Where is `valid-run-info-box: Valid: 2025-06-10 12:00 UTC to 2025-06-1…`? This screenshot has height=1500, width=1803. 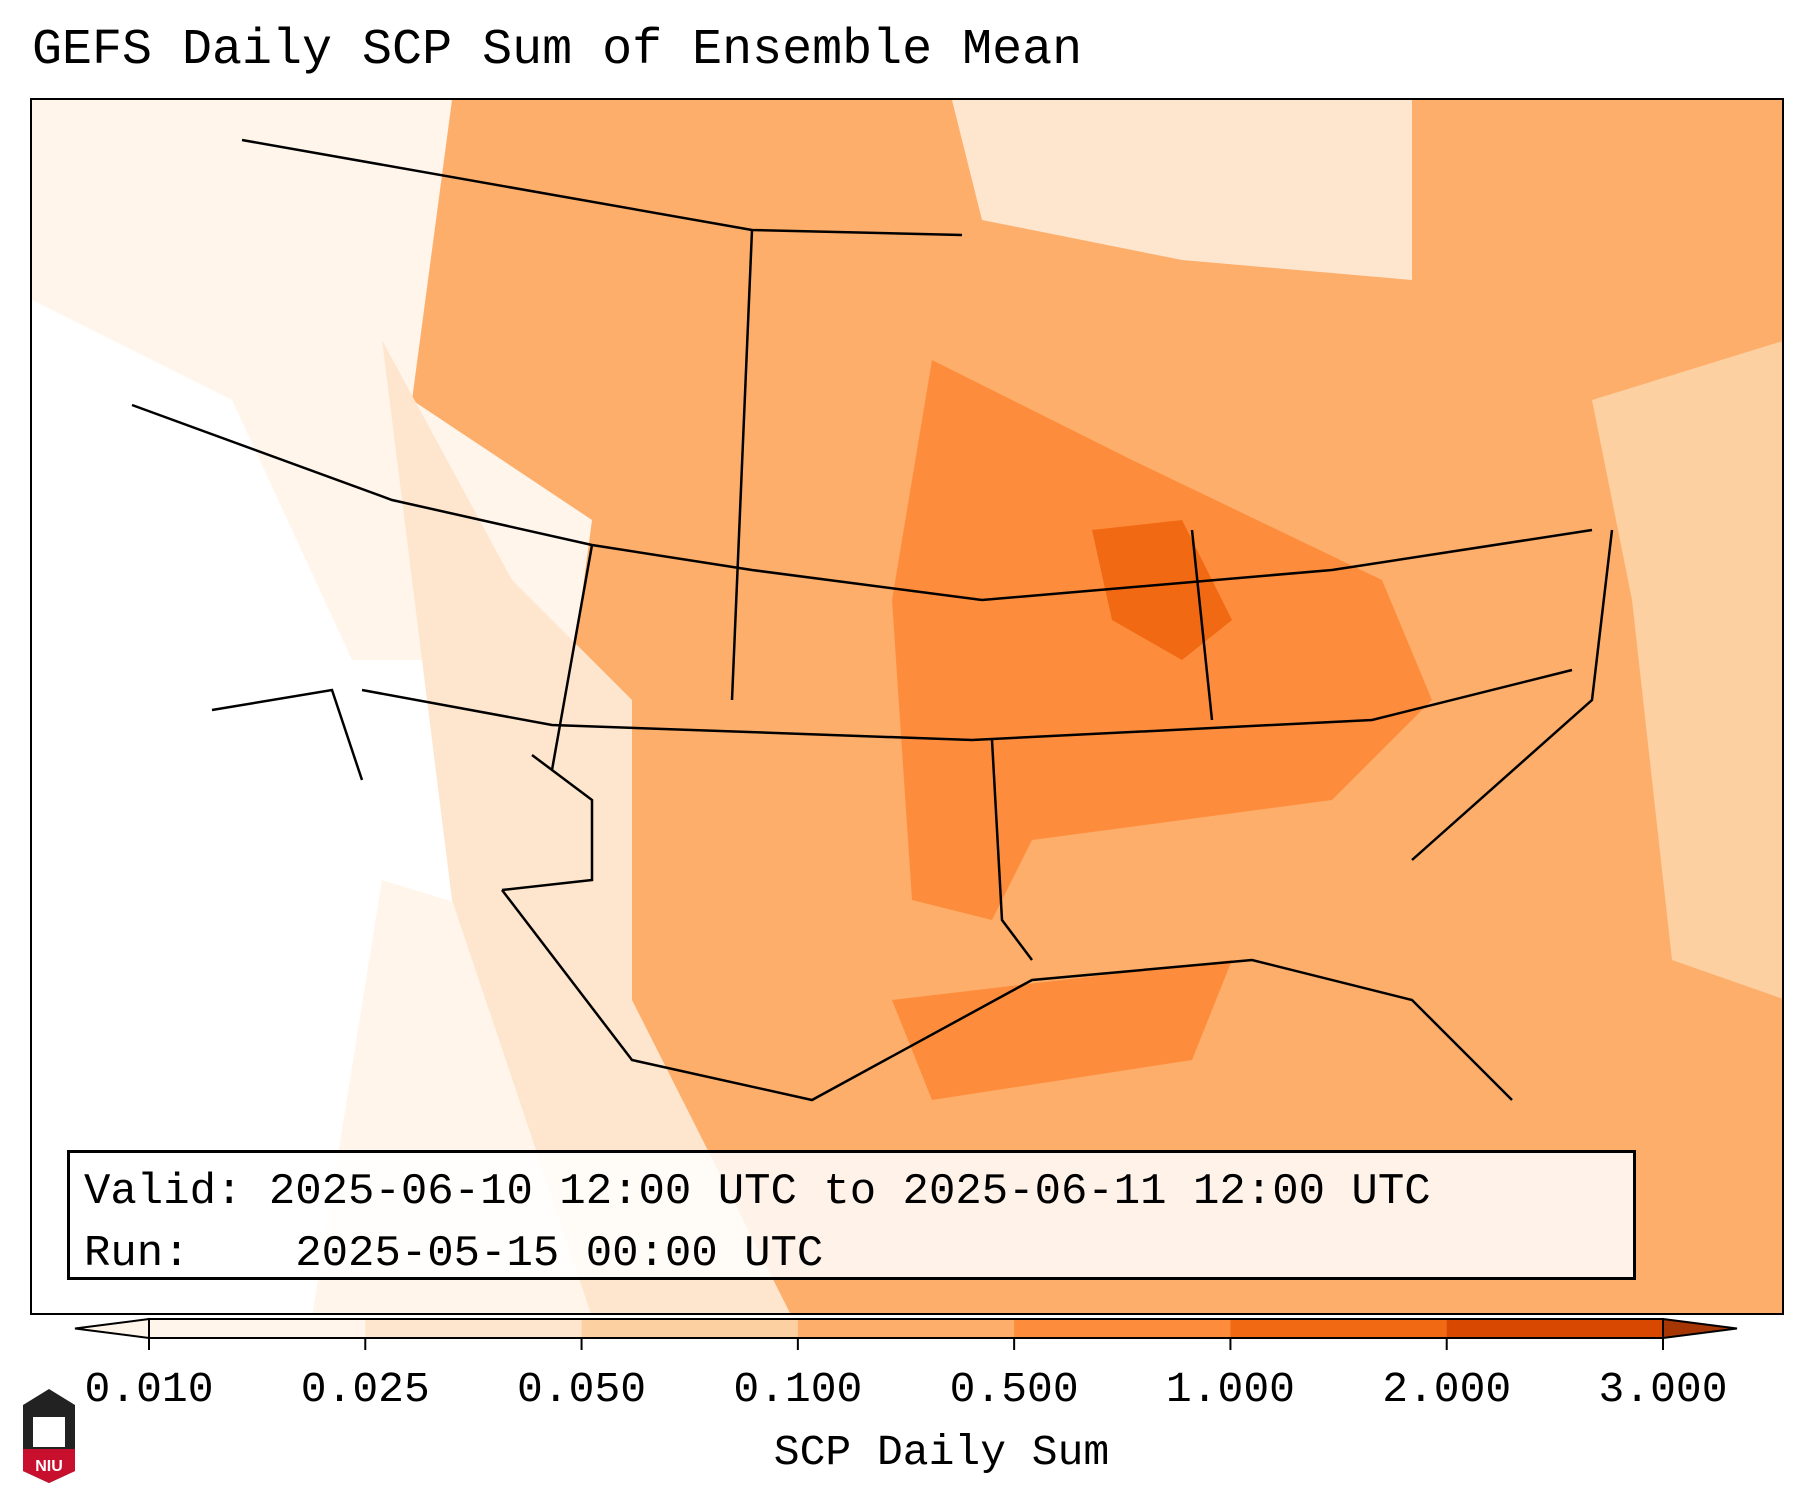 valid-run-info-box: Valid: 2025-06-10 12:00 UTC to 2025-06-1… is located at coordinates (851, 1215).